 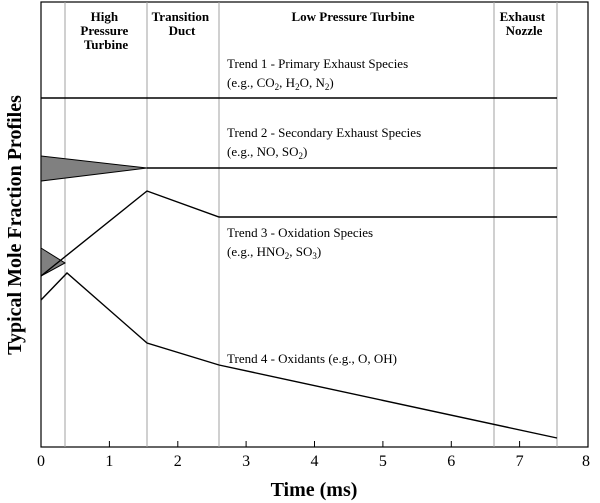 I want to click on x-tick-label: 4, so click(x=315, y=461).